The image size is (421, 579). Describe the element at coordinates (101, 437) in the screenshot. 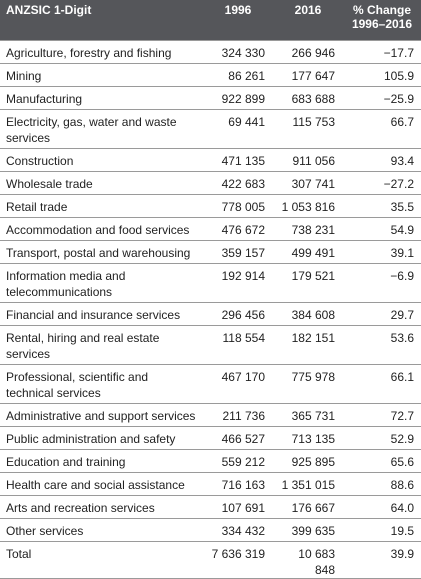

I see `industry-name-cell: Public administration and safety` at that location.